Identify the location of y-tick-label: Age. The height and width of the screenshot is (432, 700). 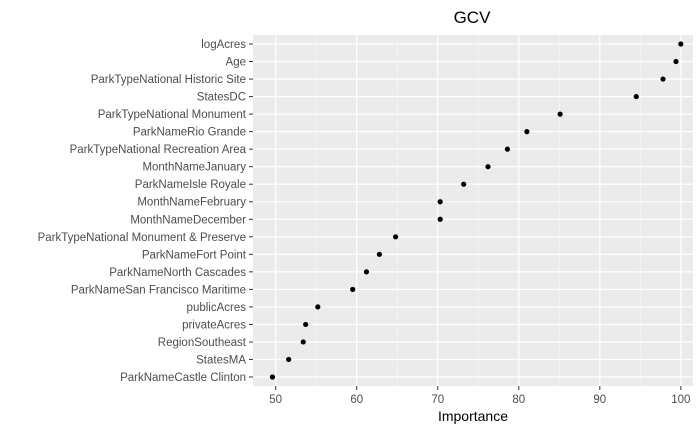
(236, 63).